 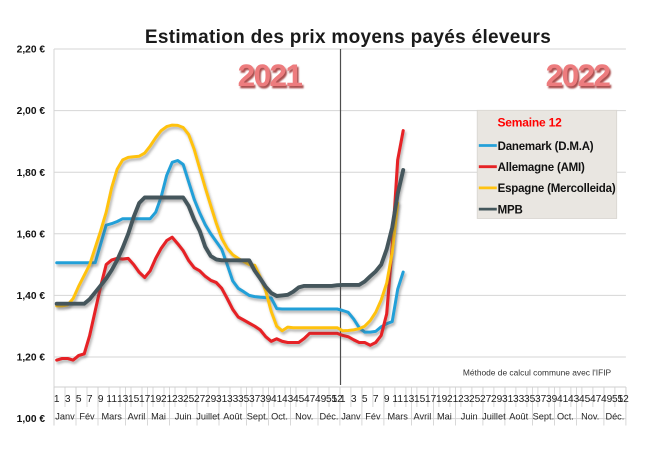 What do you see at coordinates (578, 75) in the screenshot?
I see `svg-text: 2022` at bounding box center [578, 75].